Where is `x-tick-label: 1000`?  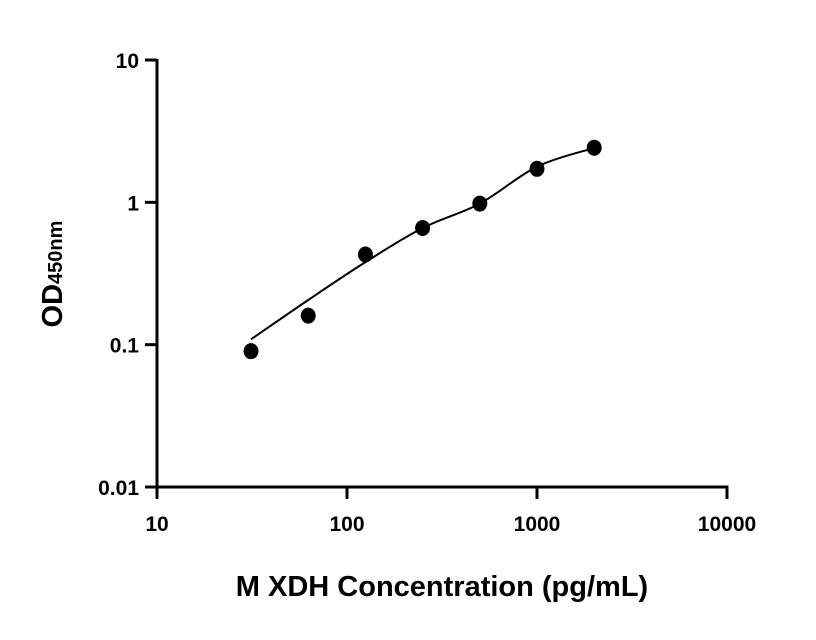
x-tick-label: 1000 is located at coordinates (537, 524).